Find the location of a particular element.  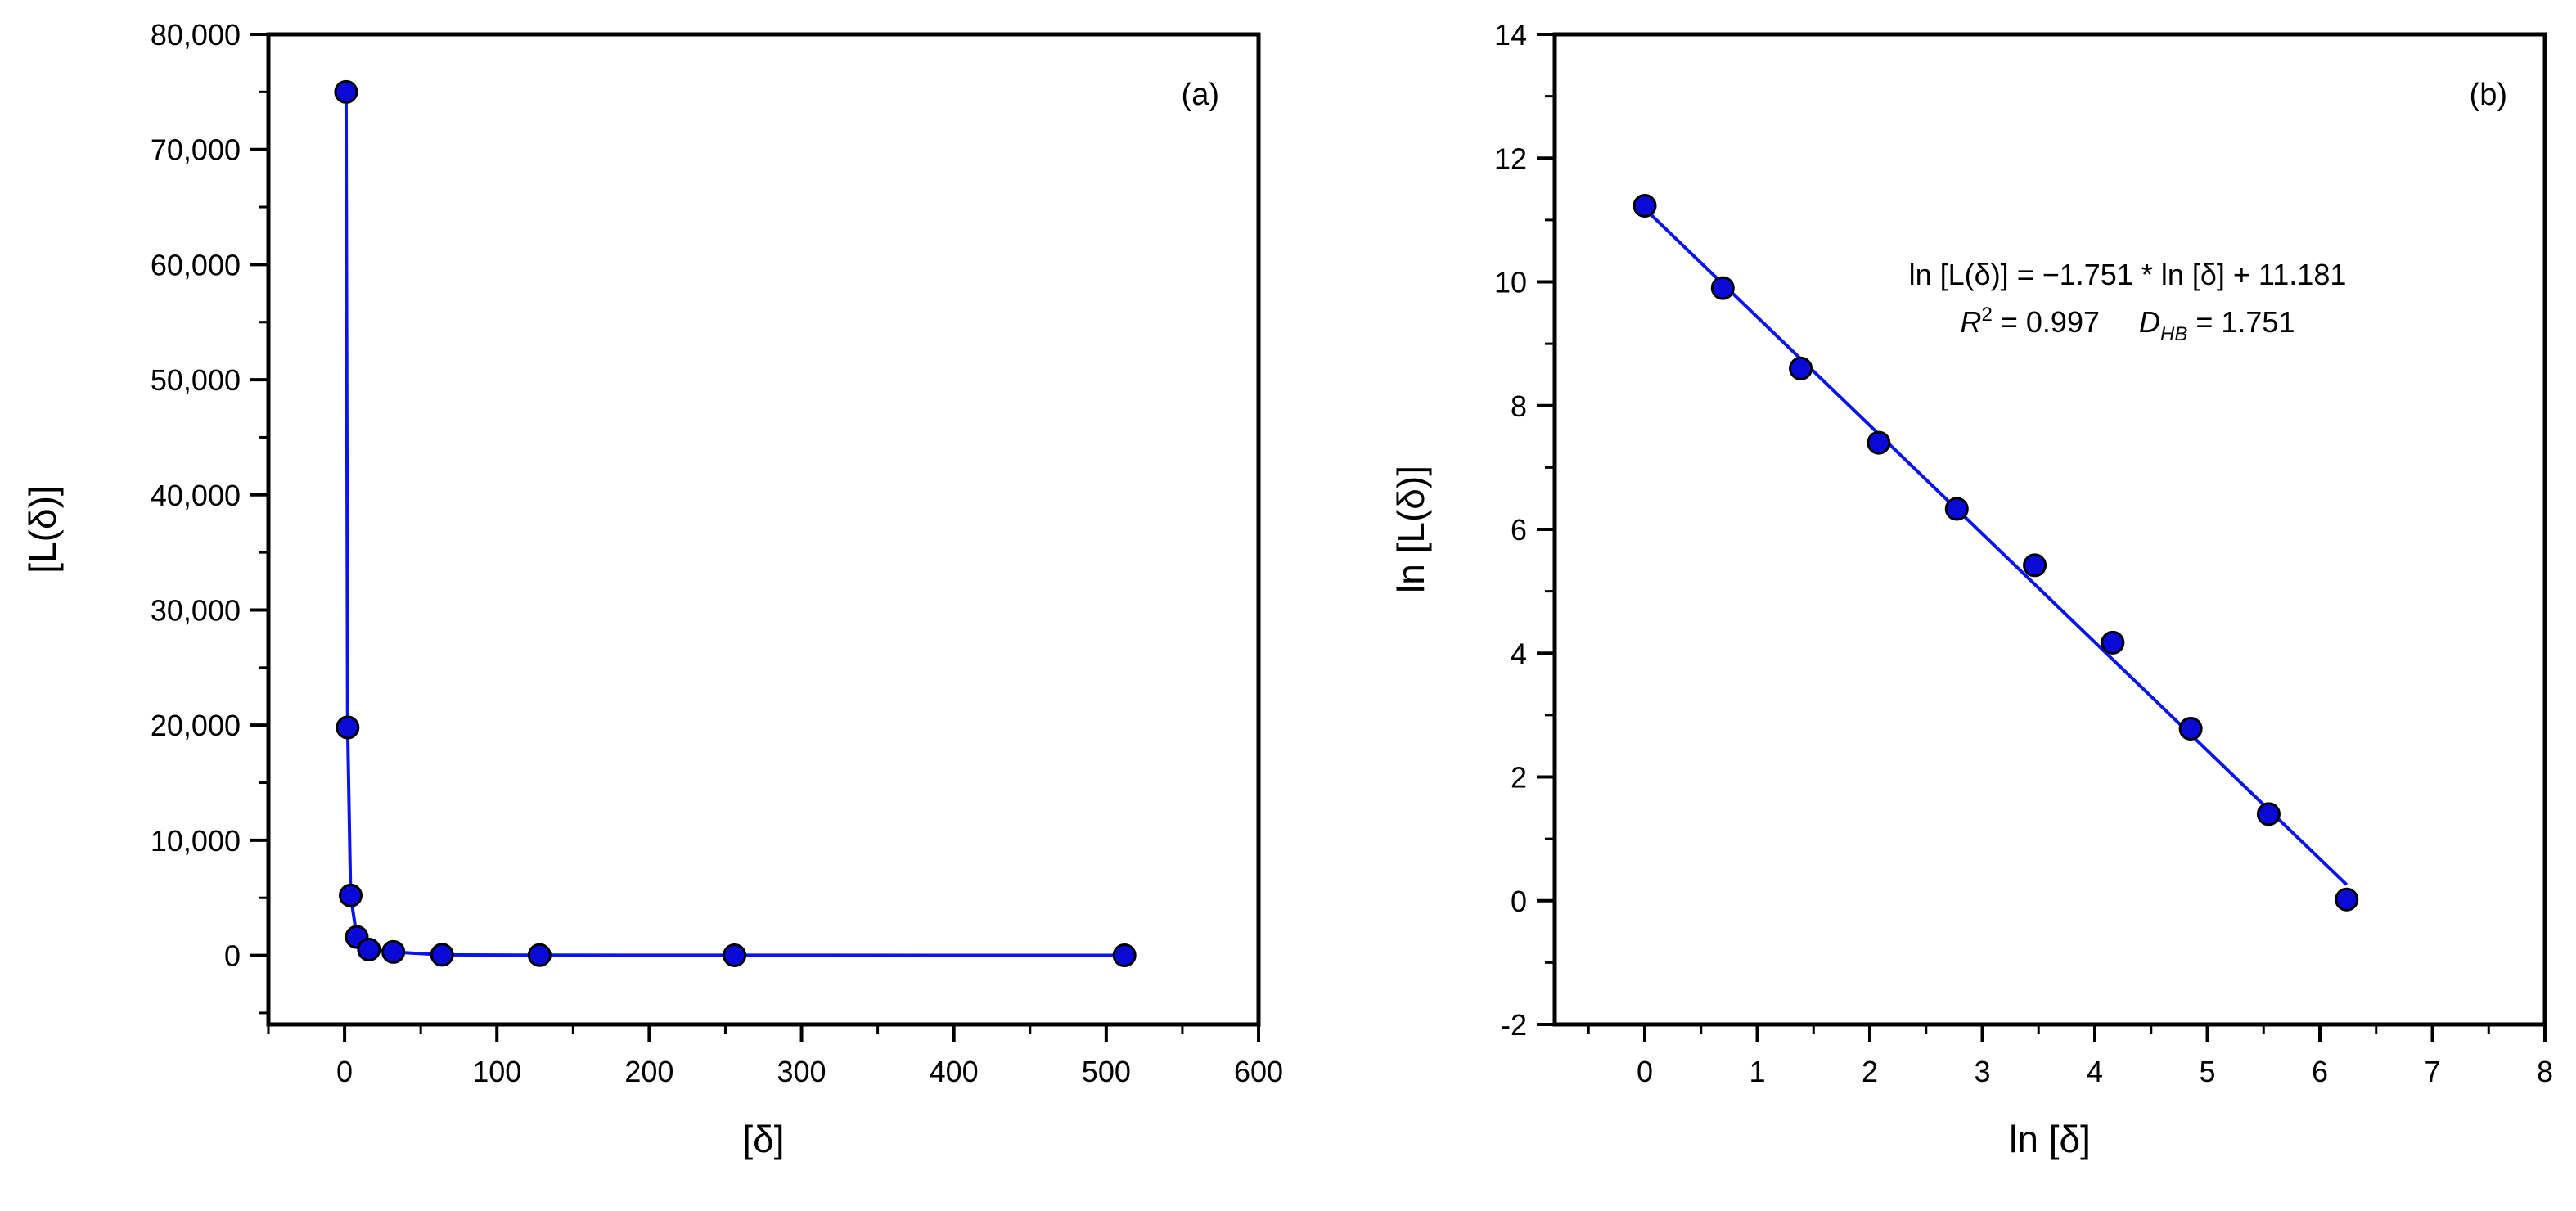

panel-b-x-axis-title: ln [δ] is located at coordinates (2050, 1139).